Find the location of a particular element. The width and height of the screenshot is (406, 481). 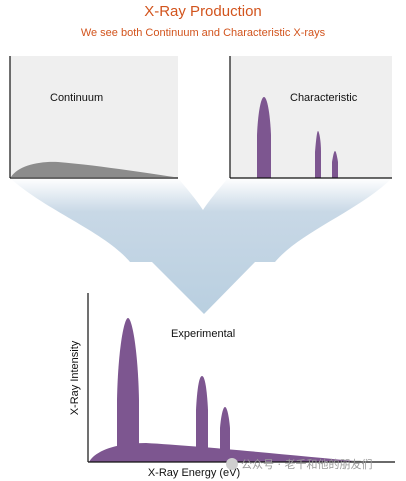

y-axis-label: X-Ray Intensity is located at coordinates (75, 377).